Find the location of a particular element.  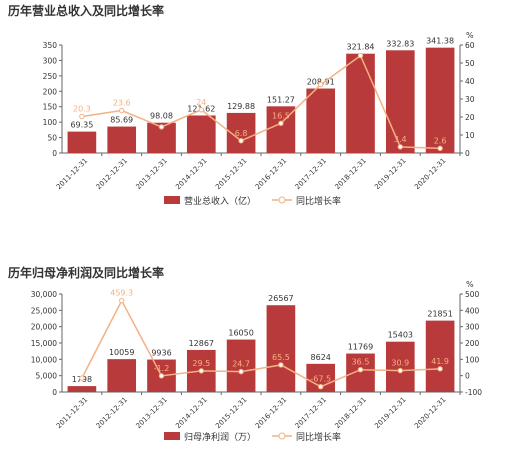

left-tick-label: 250 is located at coordinates (50, 76).